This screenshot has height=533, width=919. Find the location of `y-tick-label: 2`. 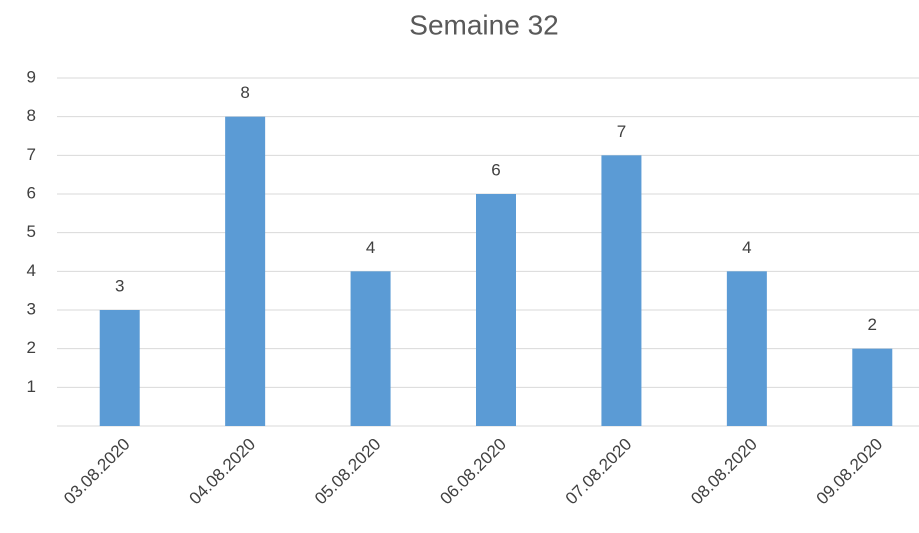

y-tick-label: 2 is located at coordinates (31, 347).